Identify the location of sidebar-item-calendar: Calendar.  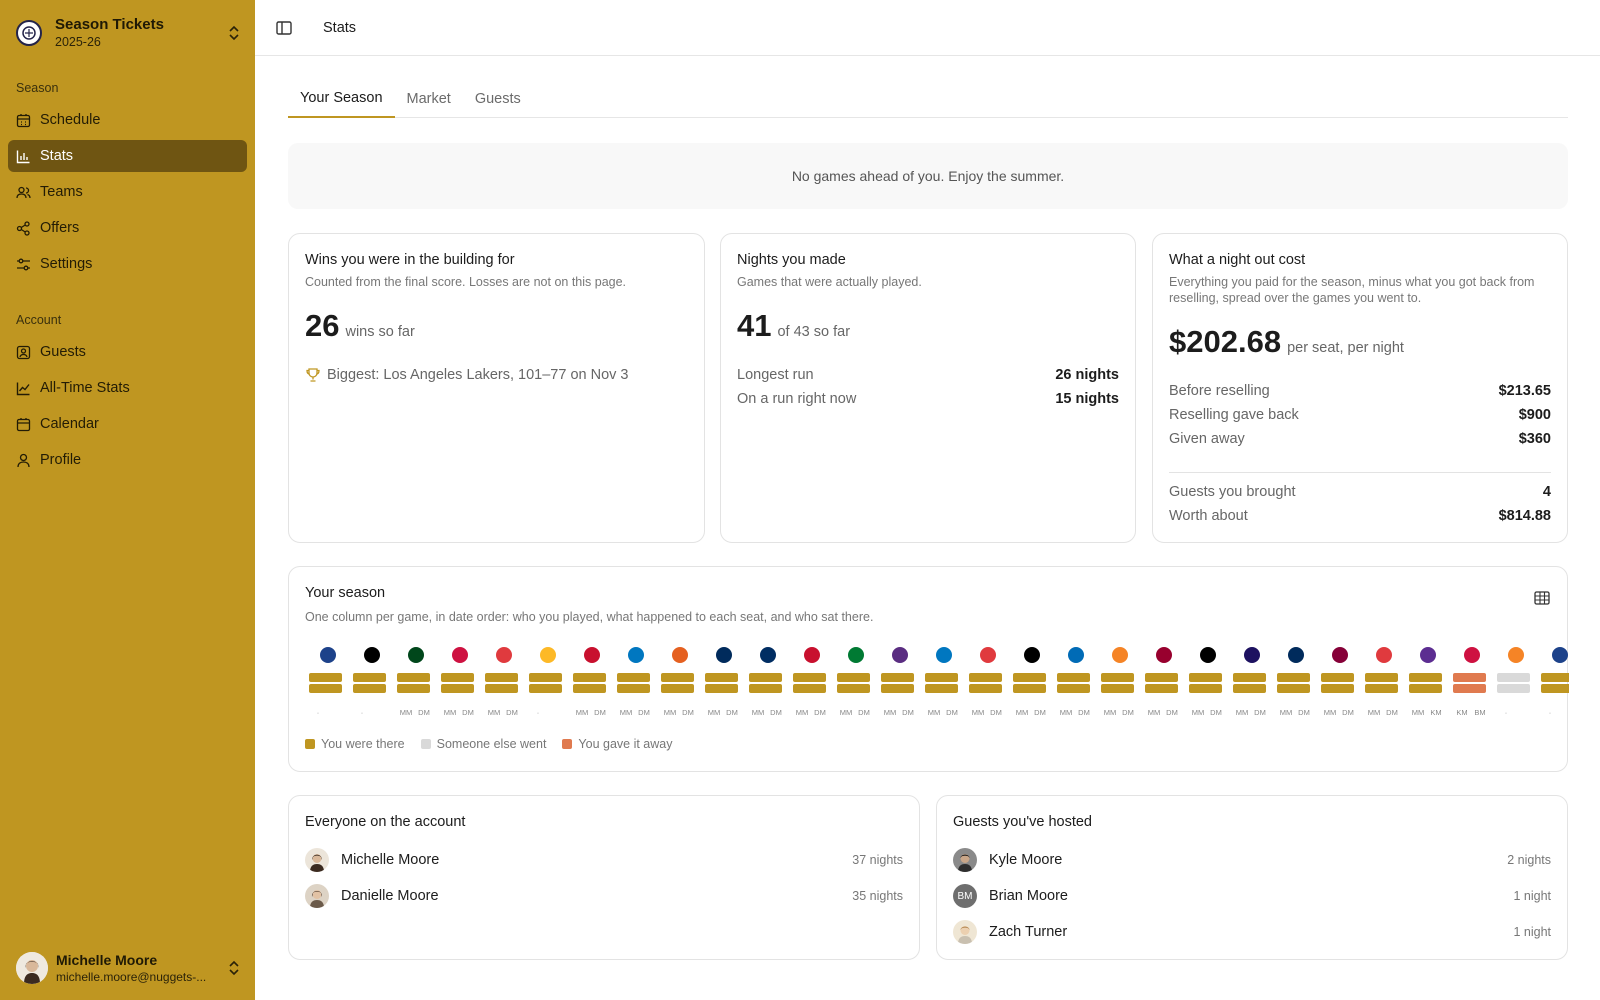
(127, 424).